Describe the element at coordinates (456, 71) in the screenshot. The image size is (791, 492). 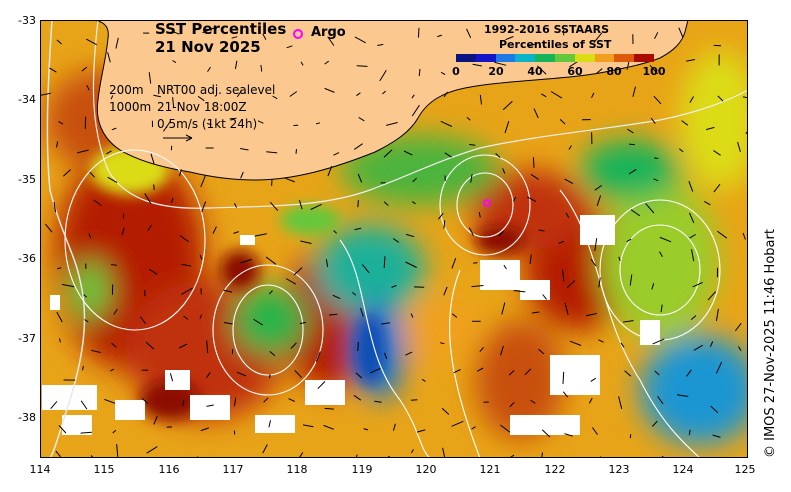
I see `colorbar-tick: 0` at that location.